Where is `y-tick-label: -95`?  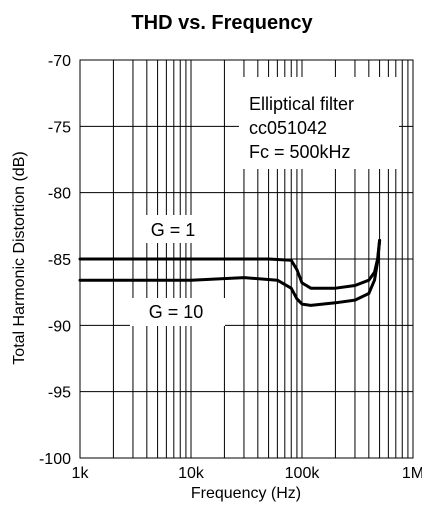 y-tick-label: -95 is located at coordinates (59, 393).